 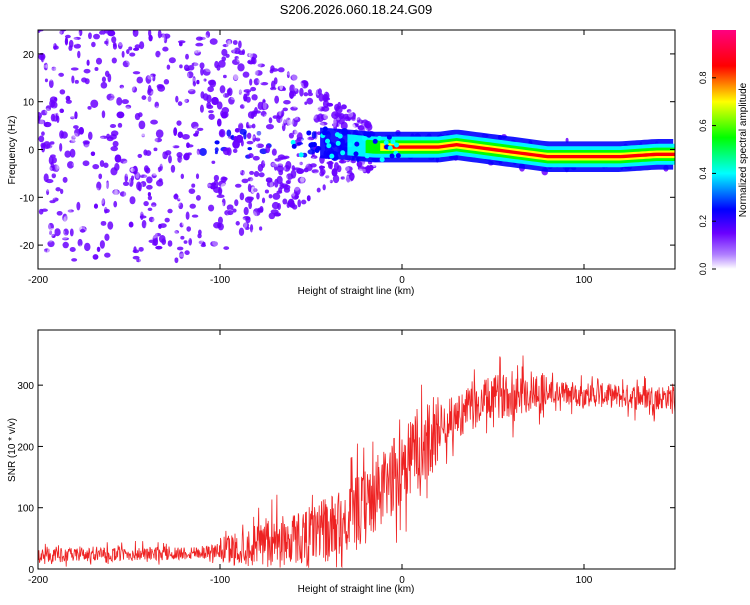 What do you see at coordinates (356, 291) in the screenshot?
I see `spectrogram-xlabel: Height of straight line (km)` at bounding box center [356, 291].